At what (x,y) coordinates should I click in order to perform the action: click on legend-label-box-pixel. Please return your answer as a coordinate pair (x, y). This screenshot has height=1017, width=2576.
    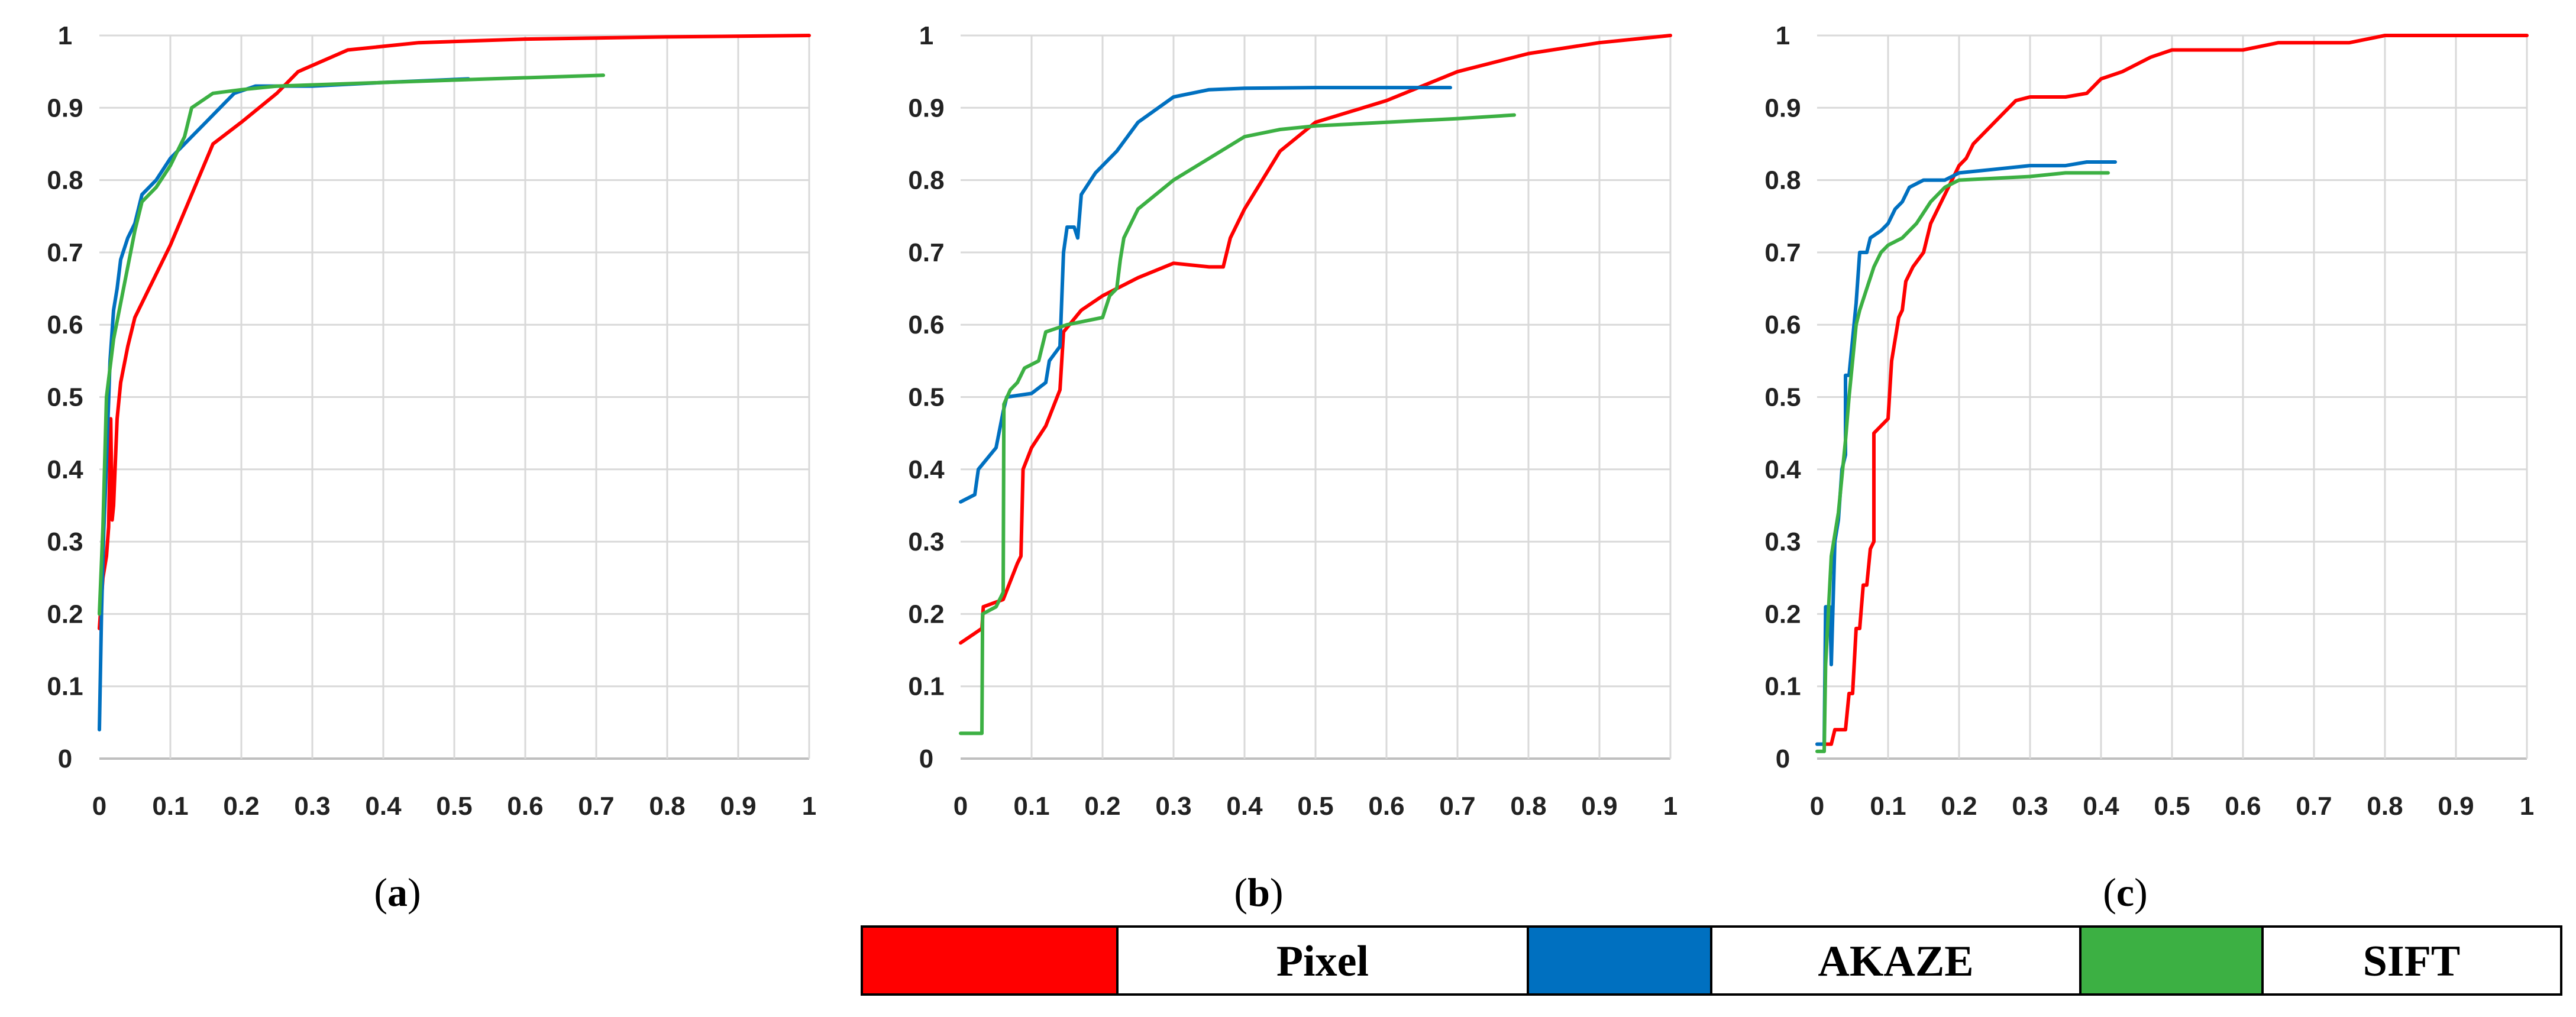
    Looking at the image, I should click on (1322, 960).